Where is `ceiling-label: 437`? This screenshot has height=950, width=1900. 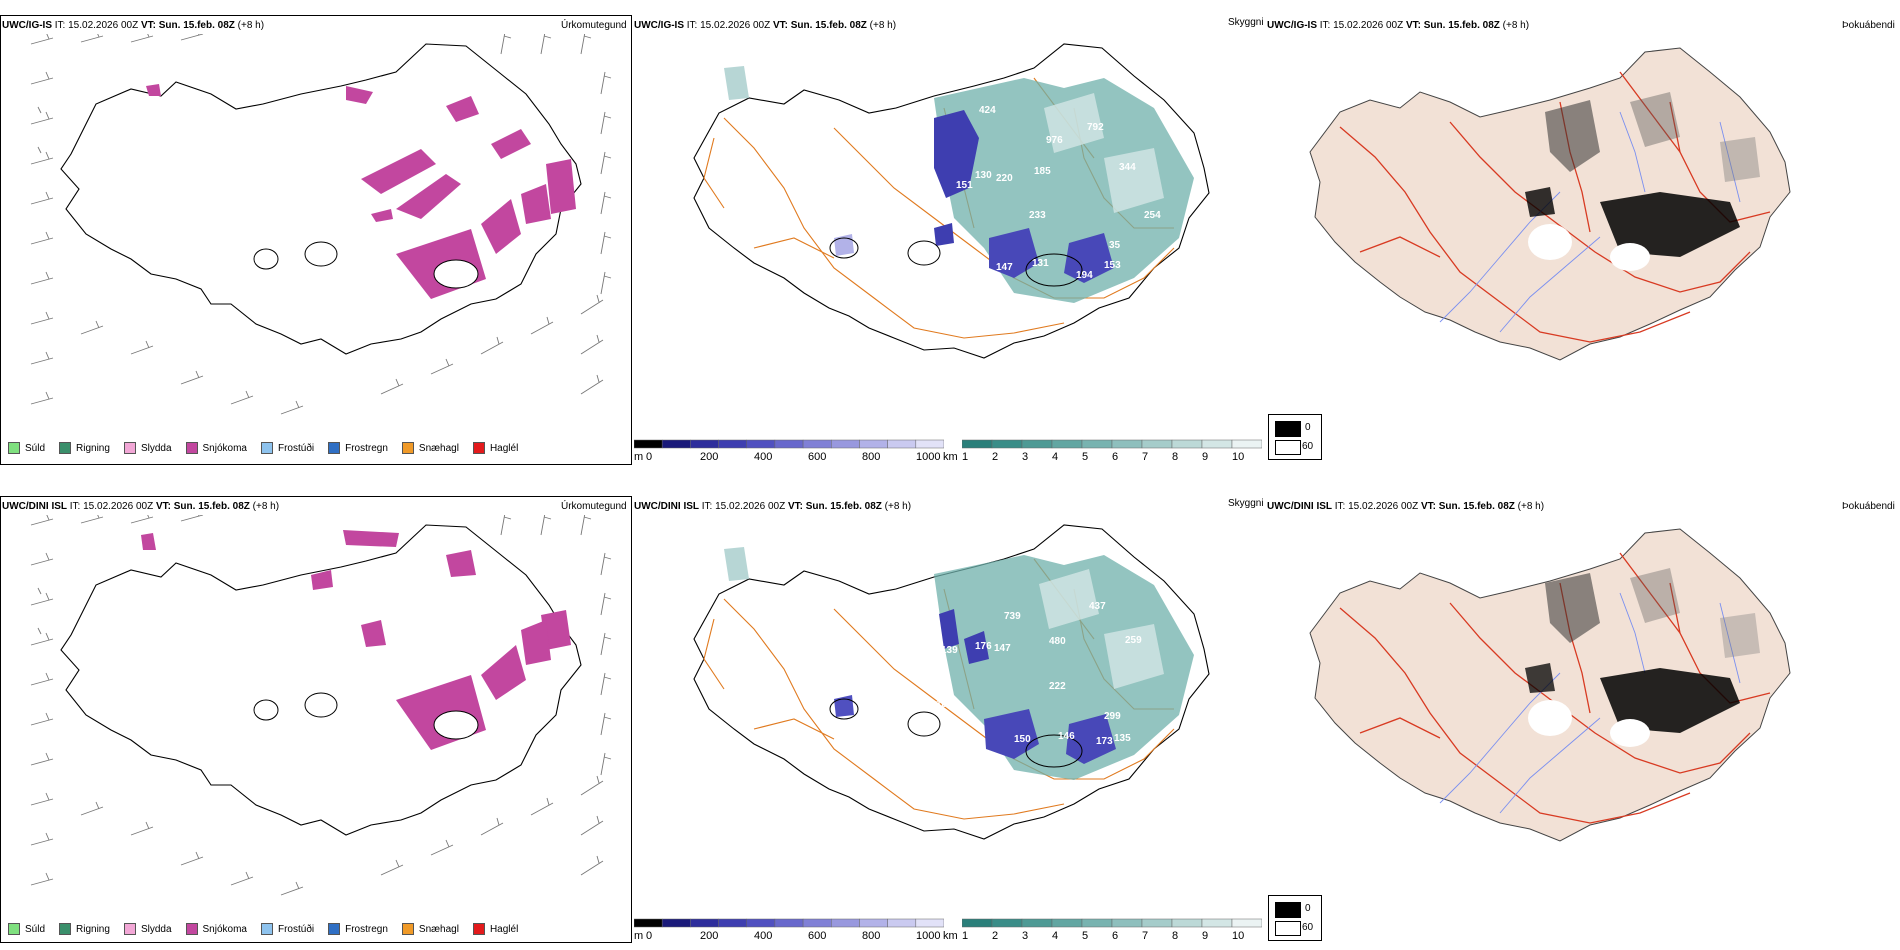 ceiling-label: 437 is located at coordinates (1097, 606).